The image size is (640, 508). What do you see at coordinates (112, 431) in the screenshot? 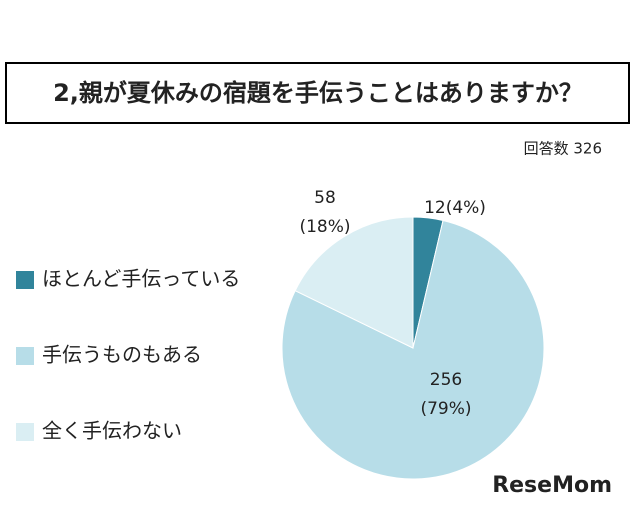
I see `legend-label: 全く手伝わない` at bounding box center [112, 431].